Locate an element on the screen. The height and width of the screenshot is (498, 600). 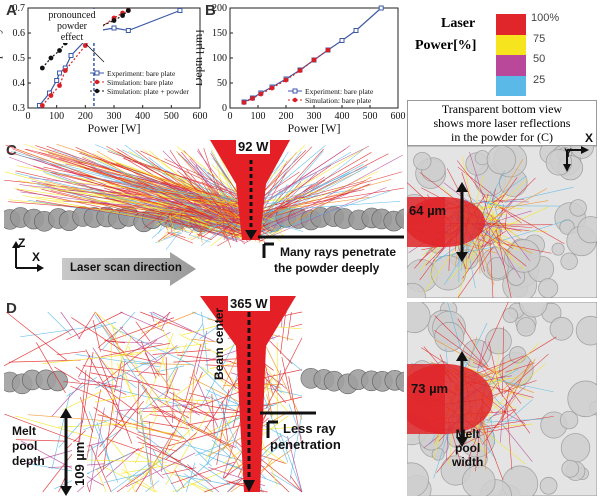
beam-arrow-head is located at coordinates (251, 235).